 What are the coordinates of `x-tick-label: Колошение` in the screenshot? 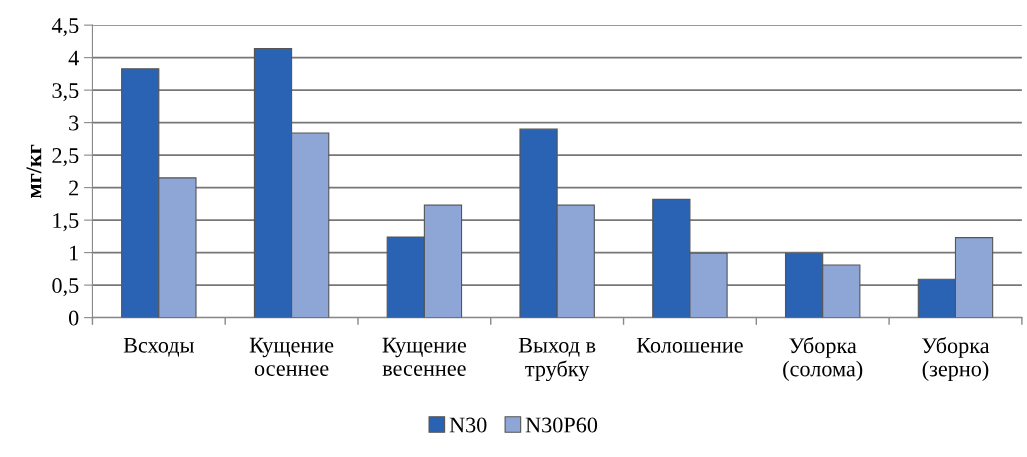 It's located at (689, 345).